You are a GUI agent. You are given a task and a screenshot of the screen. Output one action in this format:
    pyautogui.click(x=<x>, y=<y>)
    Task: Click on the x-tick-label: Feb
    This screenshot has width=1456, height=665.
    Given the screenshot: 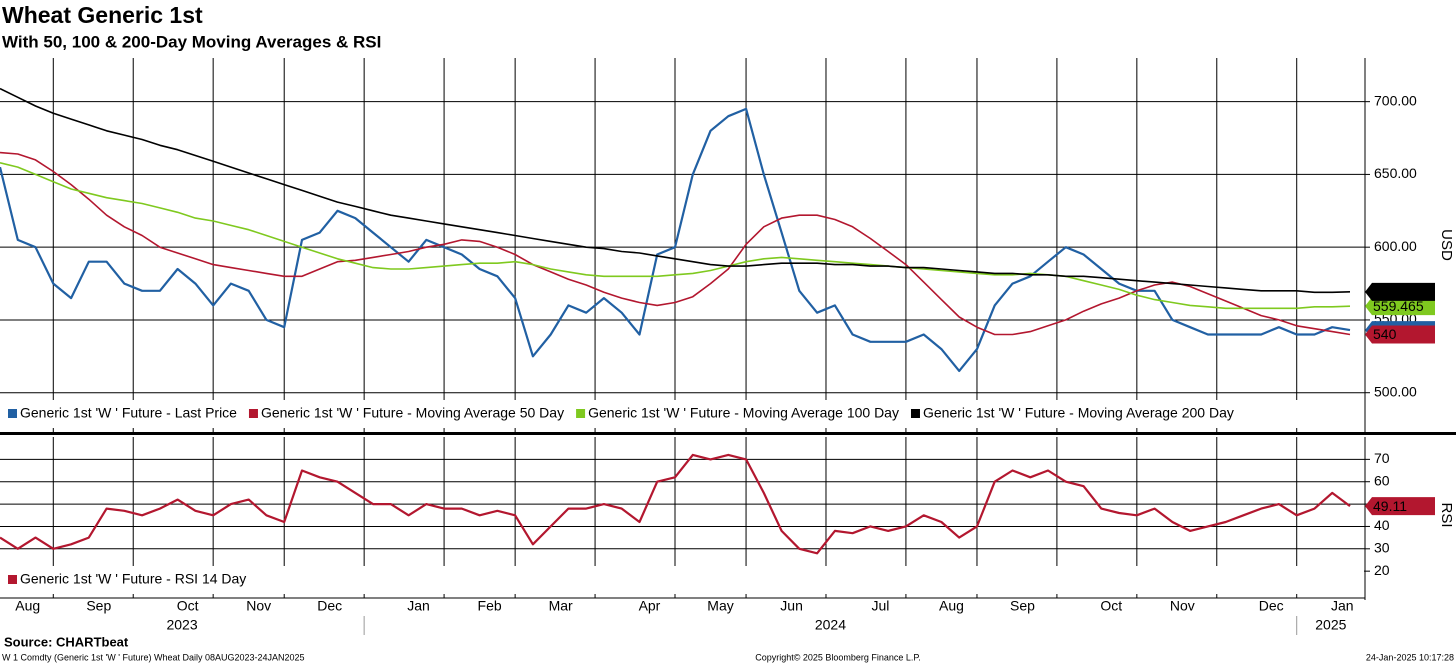 What is the action you would take?
    pyautogui.click(x=490, y=606)
    